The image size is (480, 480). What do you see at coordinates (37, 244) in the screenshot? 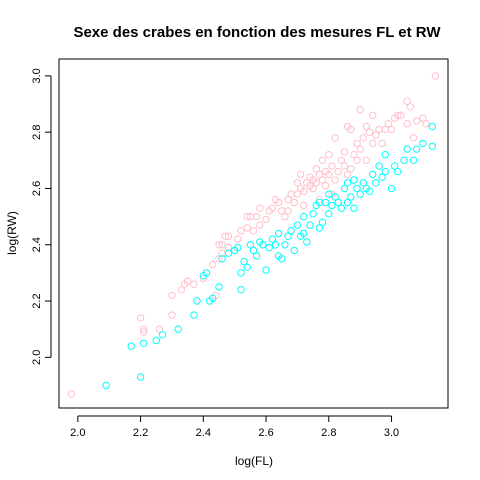
I see `y-tick-label: 2.4` at bounding box center [37, 244].